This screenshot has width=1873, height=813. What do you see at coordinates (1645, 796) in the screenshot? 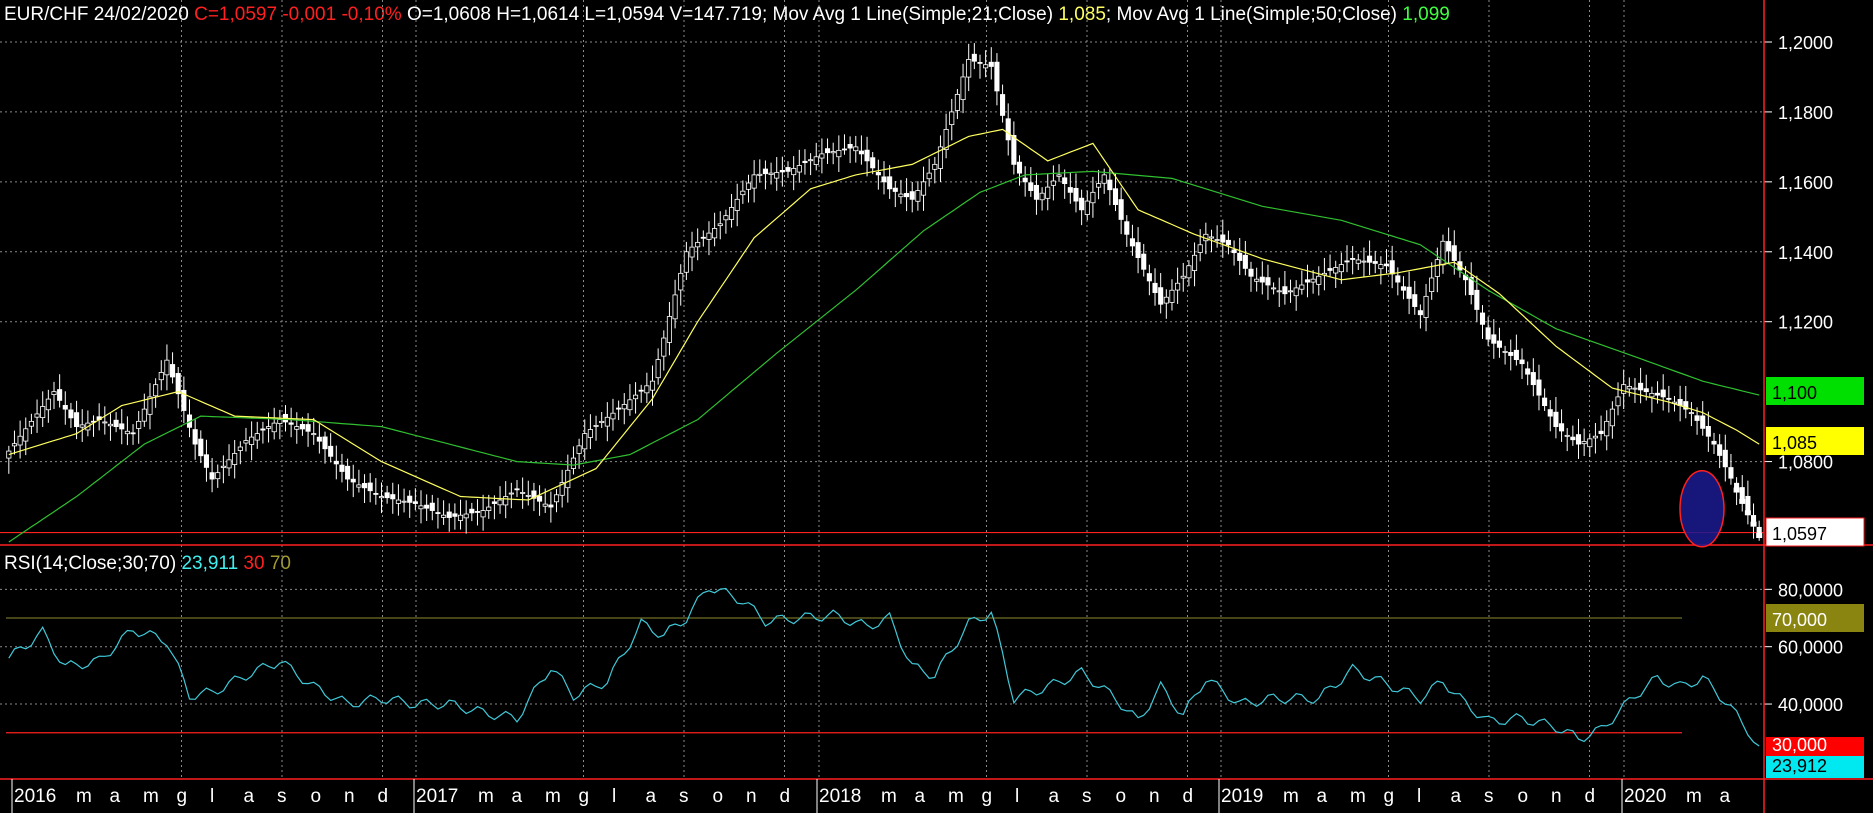
I see `x-axis-year-label: 2020` at bounding box center [1645, 796].